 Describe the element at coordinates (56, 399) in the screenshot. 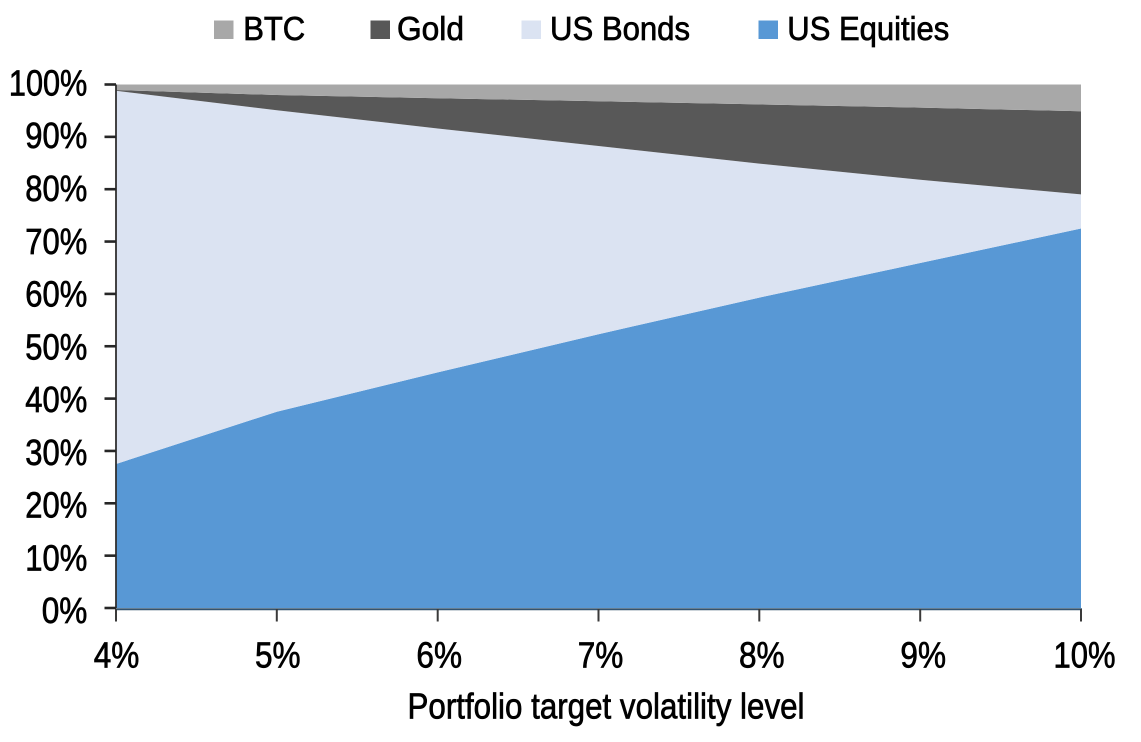

I see `svg-text: 40%` at that location.